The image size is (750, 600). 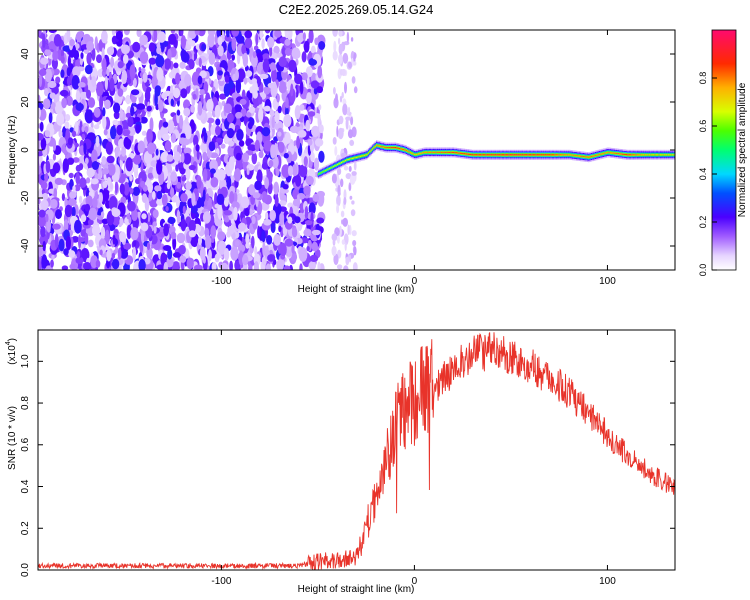 What do you see at coordinates (607, 581) in the screenshot?
I see `x-tick-label: 100` at bounding box center [607, 581].